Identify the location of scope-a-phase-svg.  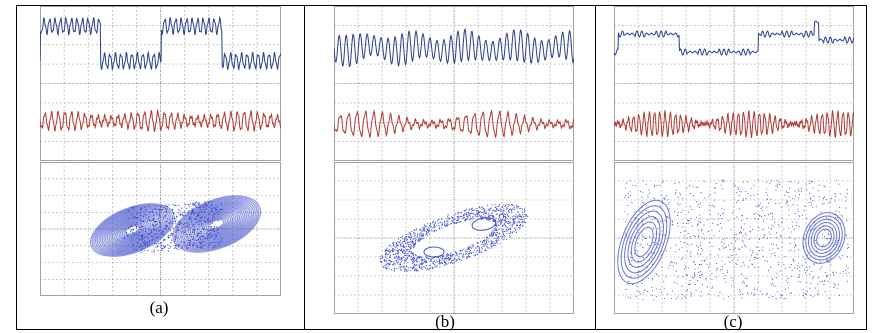
(160, 229).